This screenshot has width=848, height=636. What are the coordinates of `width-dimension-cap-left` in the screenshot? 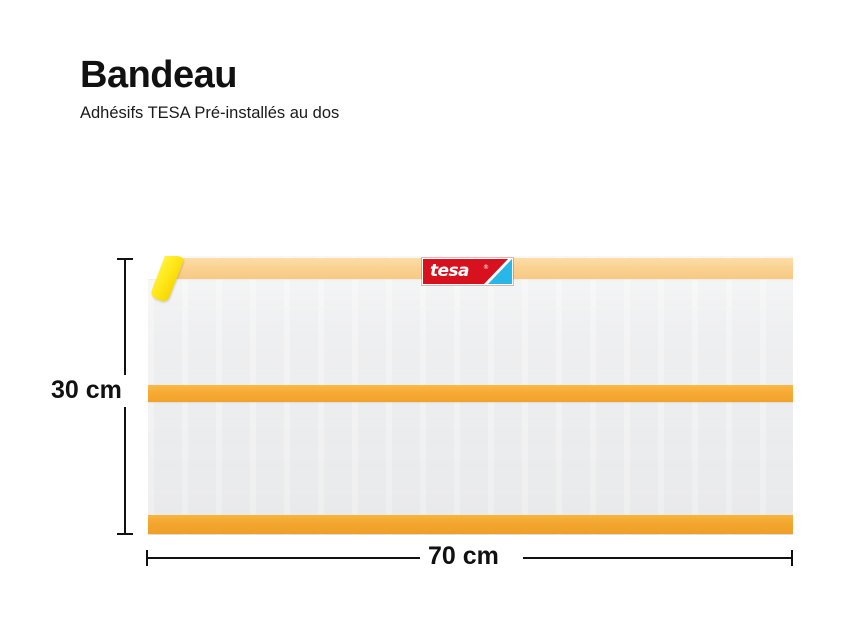 It's located at (147, 558).